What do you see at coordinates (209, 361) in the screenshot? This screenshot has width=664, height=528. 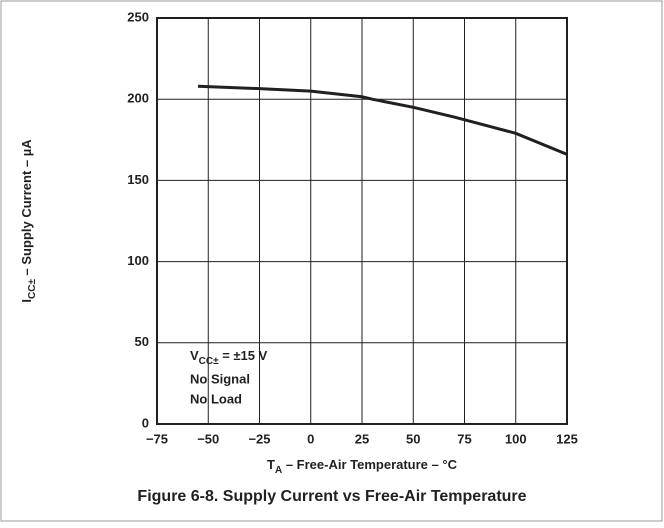 I see `annotation-sub: CC±` at bounding box center [209, 361].